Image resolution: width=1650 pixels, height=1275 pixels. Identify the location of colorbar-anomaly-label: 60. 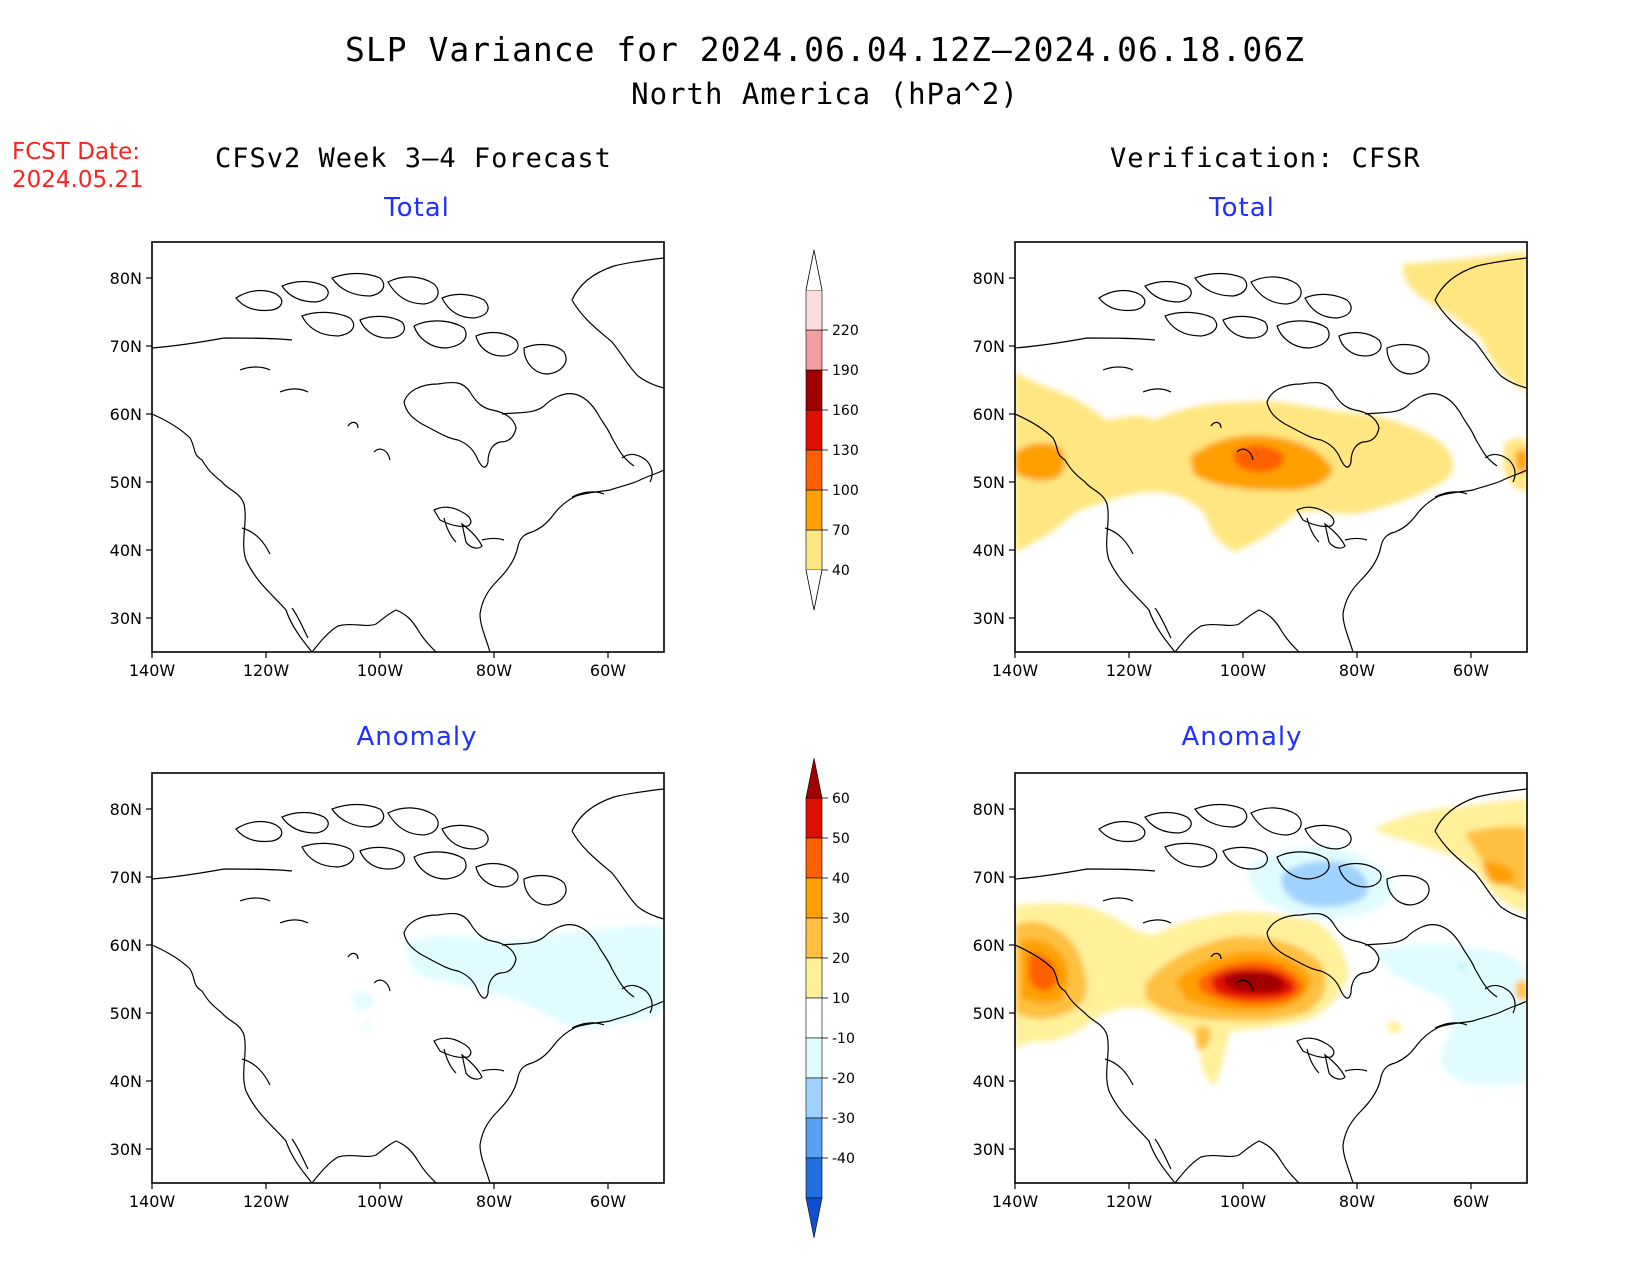
(841, 799).